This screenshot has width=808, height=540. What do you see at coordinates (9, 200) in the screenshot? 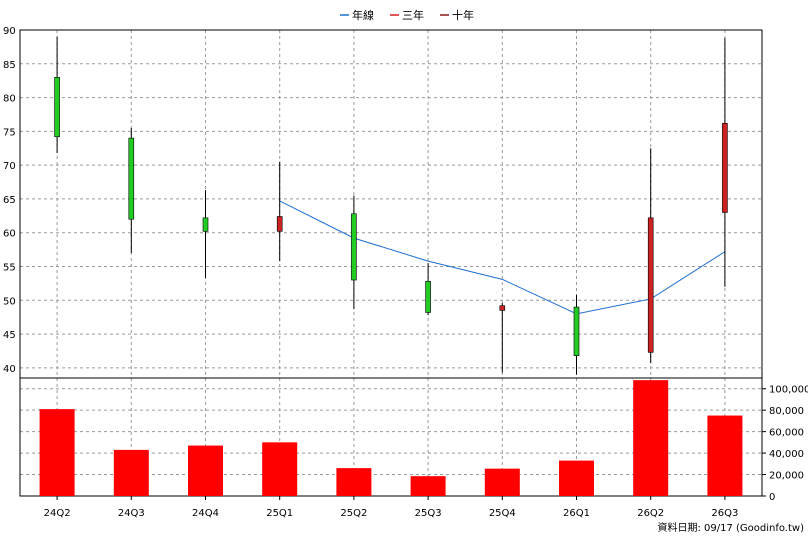
I see `price-tick-label: 65` at bounding box center [9, 200].